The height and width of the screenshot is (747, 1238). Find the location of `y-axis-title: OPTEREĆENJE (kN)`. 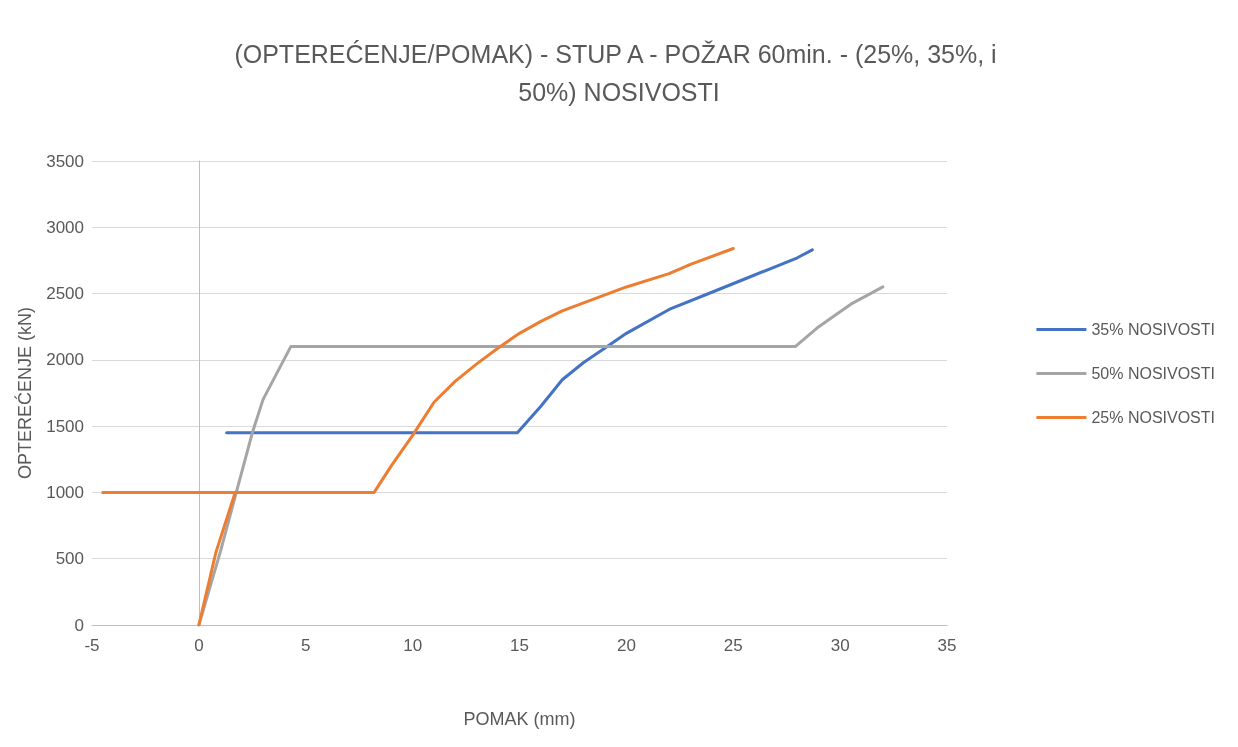

y-axis-title: OPTEREĆENJE (kN) is located at coordinates (24, 393).